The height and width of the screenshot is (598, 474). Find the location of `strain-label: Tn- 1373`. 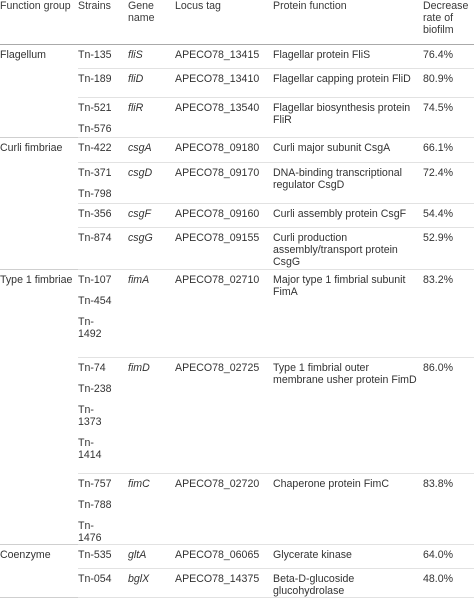

strain-label: Tn- 1373 is located at coordinates (90, 415).